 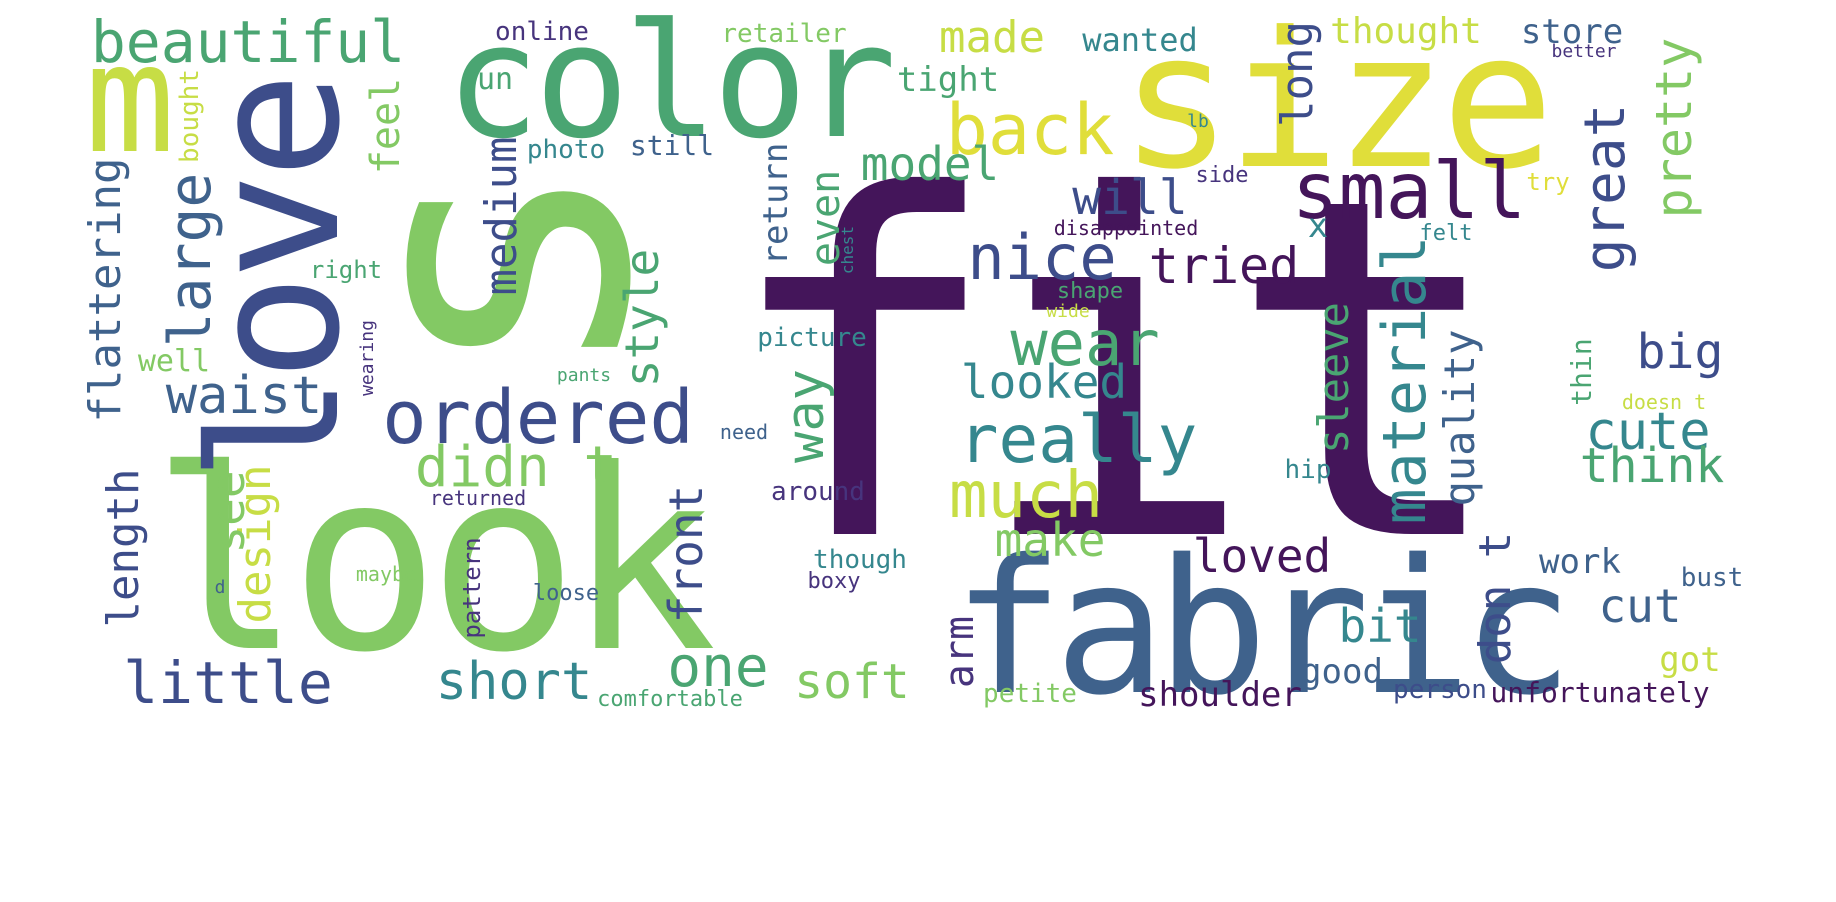 What do you see at coordinates (960, 652) in the screenshot?
I see `word-arm: arm` at bounding box center [960, 652].